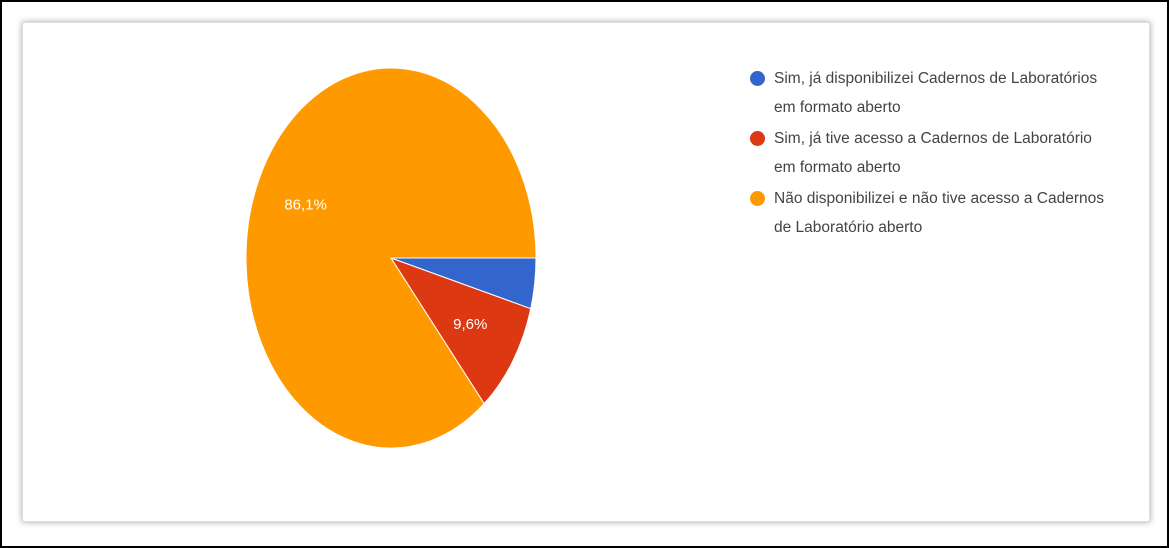 This screenshot has height=548, width=1169. I want to click on slice-label: 9,6%, so click(470, 324).